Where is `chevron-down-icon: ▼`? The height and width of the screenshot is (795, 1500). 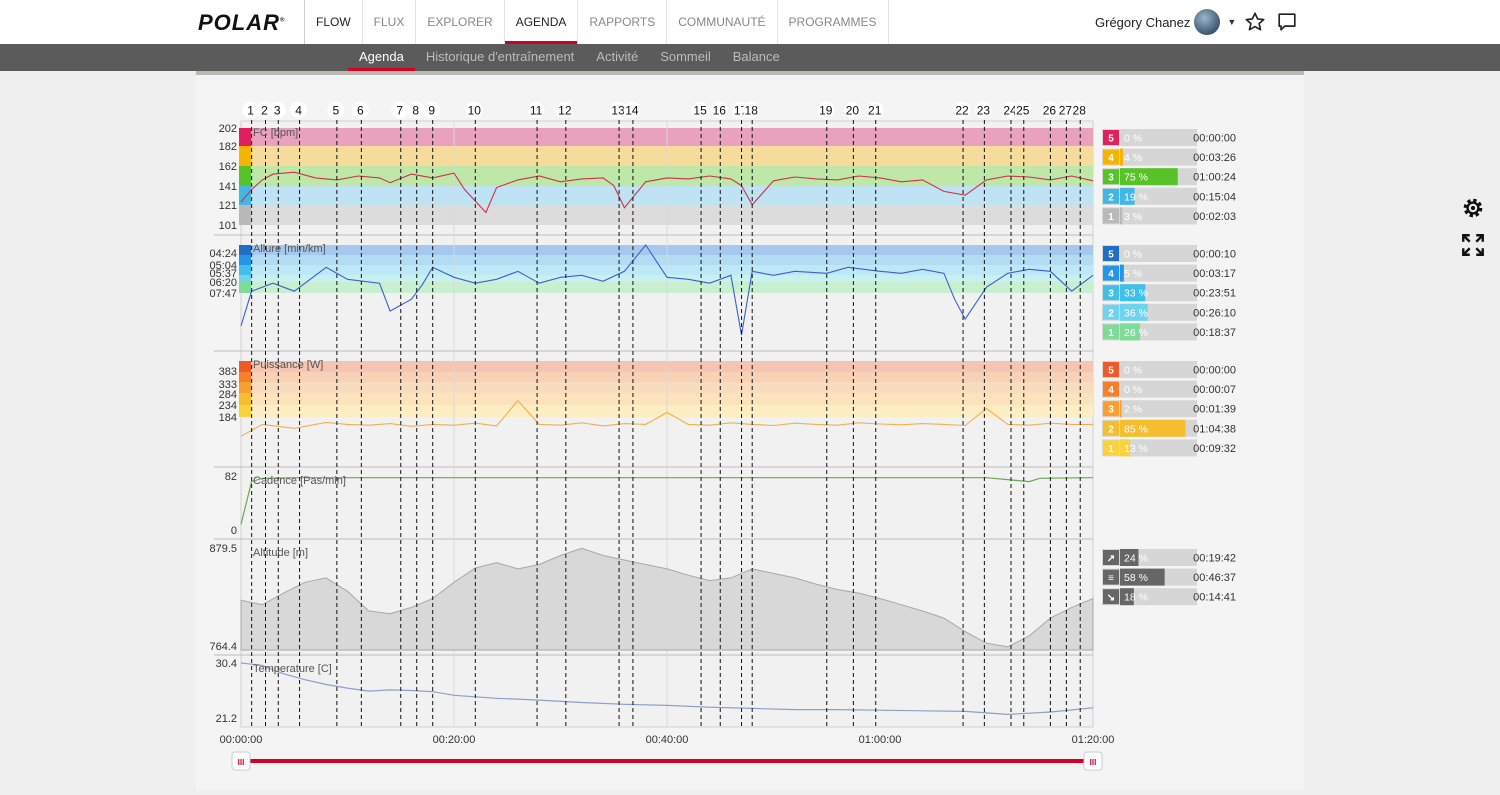
chevron-down-icon: ▼ is located at coordinates (1232, 22).